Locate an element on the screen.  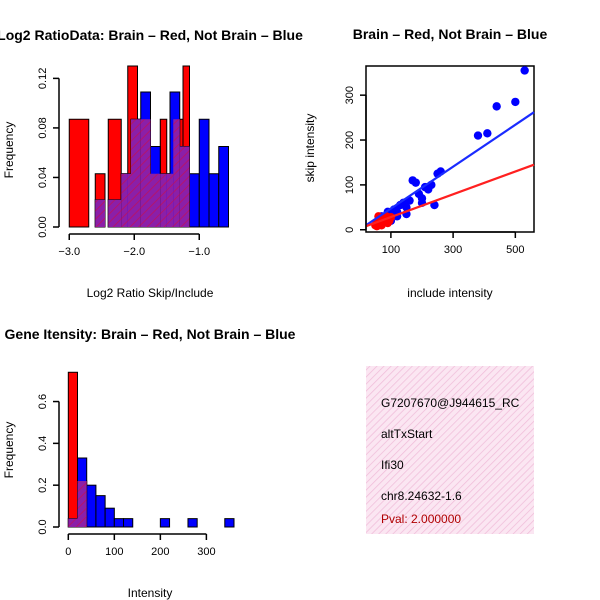
y-tick-label: 0.0 is located at coordinates (43, 526).